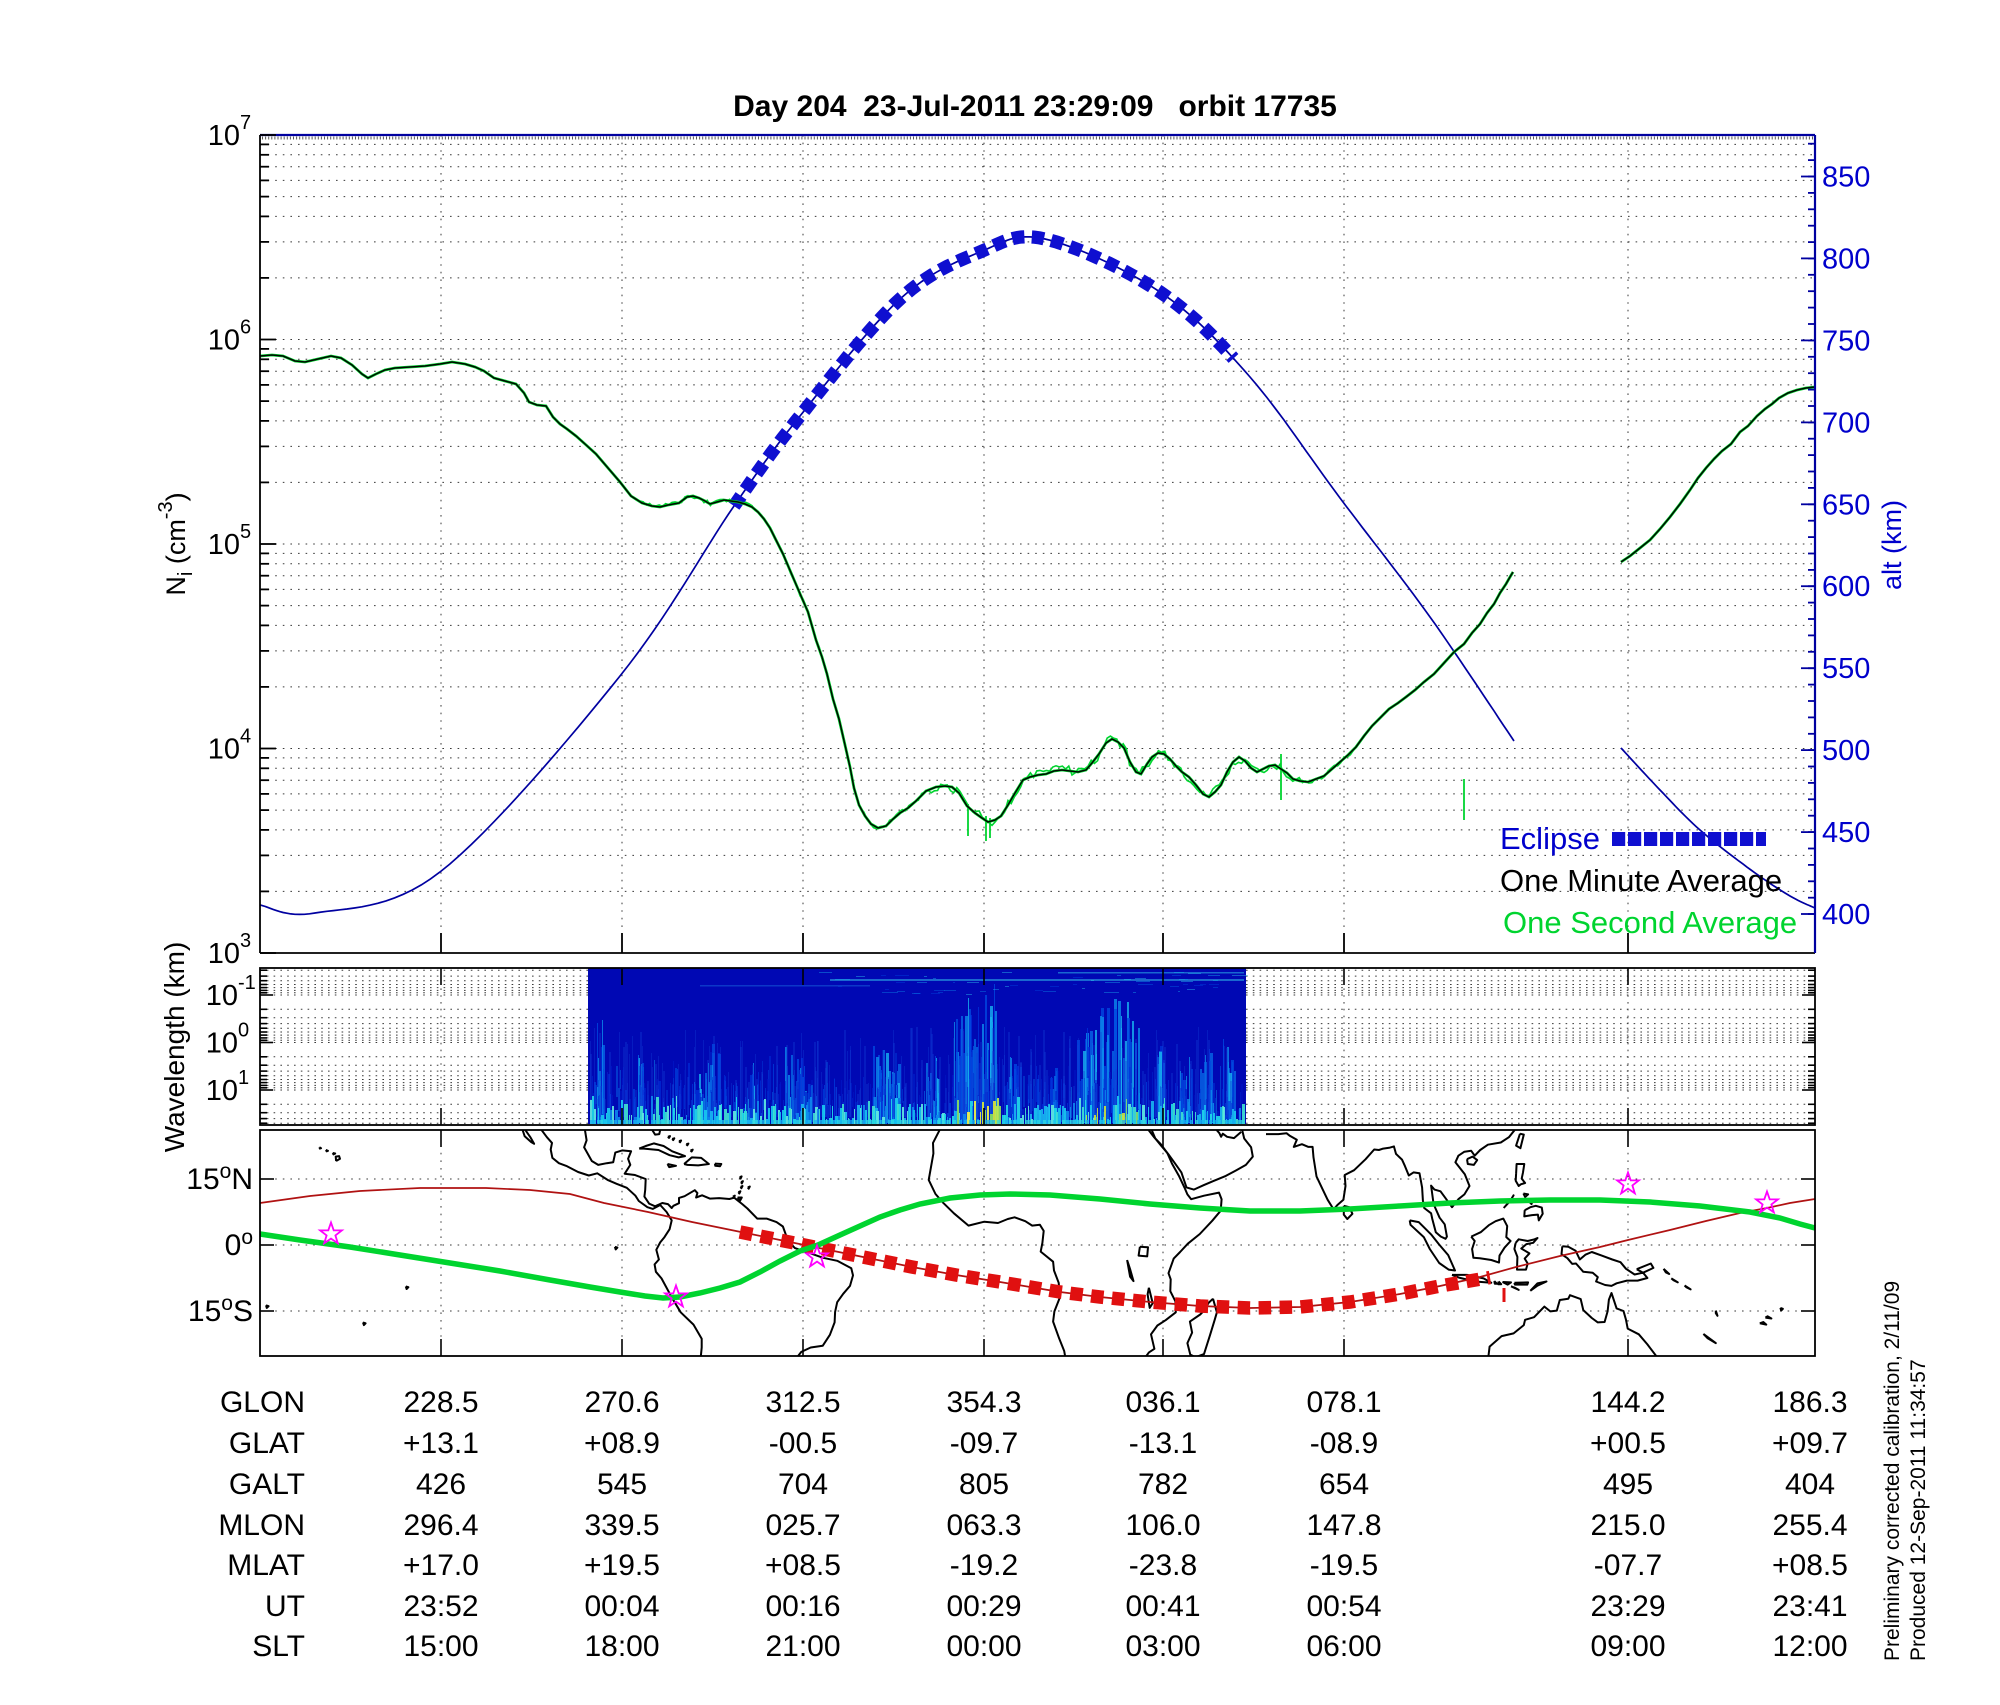 The width and height of the screenshot is (2000, 1705). What do you see at coordinates (278, 1646) in the screenshot?
I see `svg-text: SLT` at bounding box center [278, 1646].